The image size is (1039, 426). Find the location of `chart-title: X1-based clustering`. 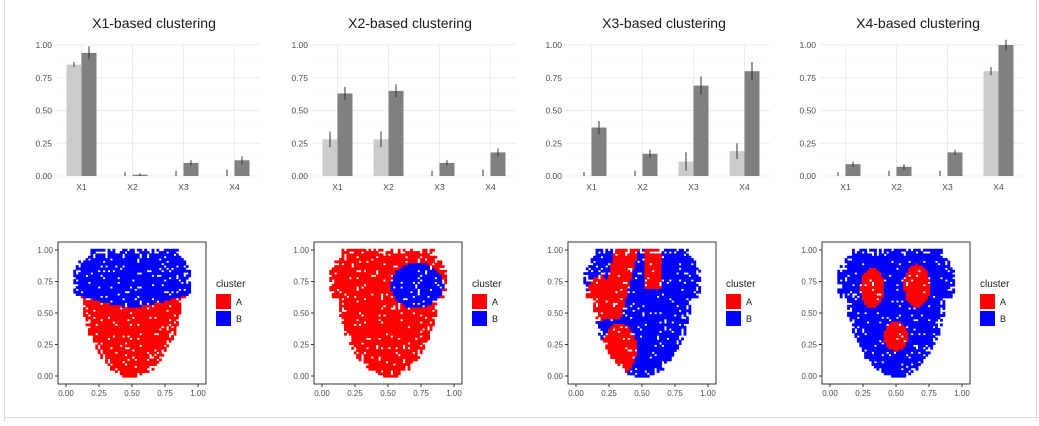

chart-title: X1-based clustering is located at coordinates (154, 23).